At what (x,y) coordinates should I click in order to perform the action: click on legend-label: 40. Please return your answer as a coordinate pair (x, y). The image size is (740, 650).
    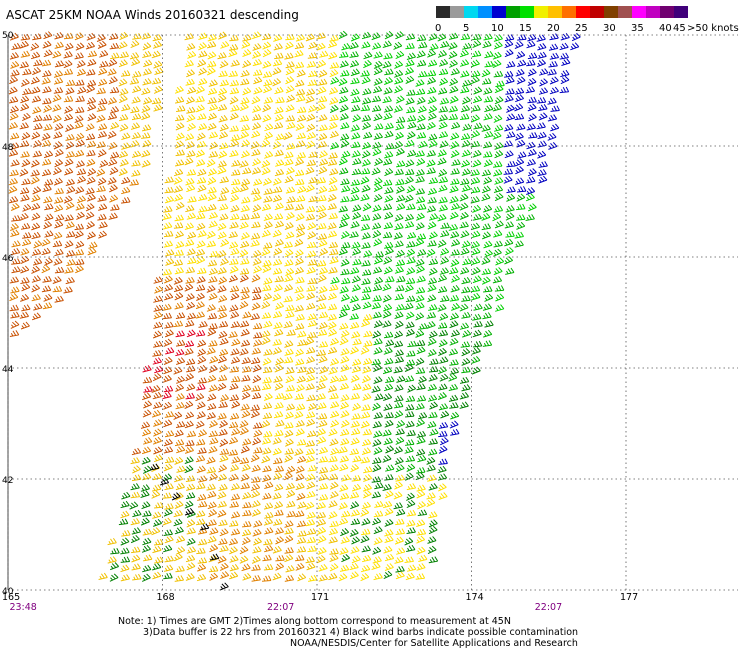
    Looking at the image, I should click on (665, 28).